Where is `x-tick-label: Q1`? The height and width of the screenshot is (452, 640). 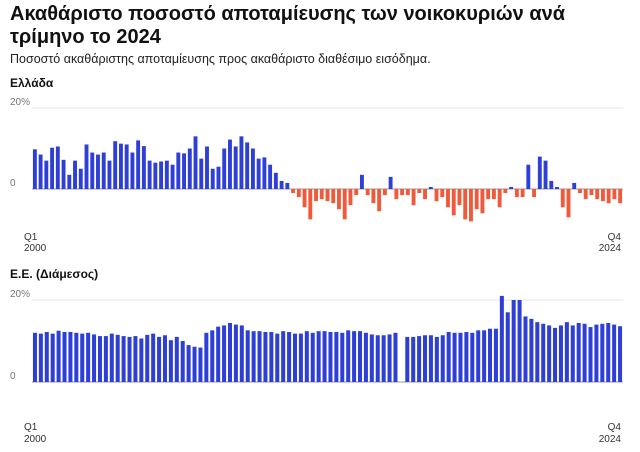 x-tick-label: Q1 is located at coordinates (31, 427).